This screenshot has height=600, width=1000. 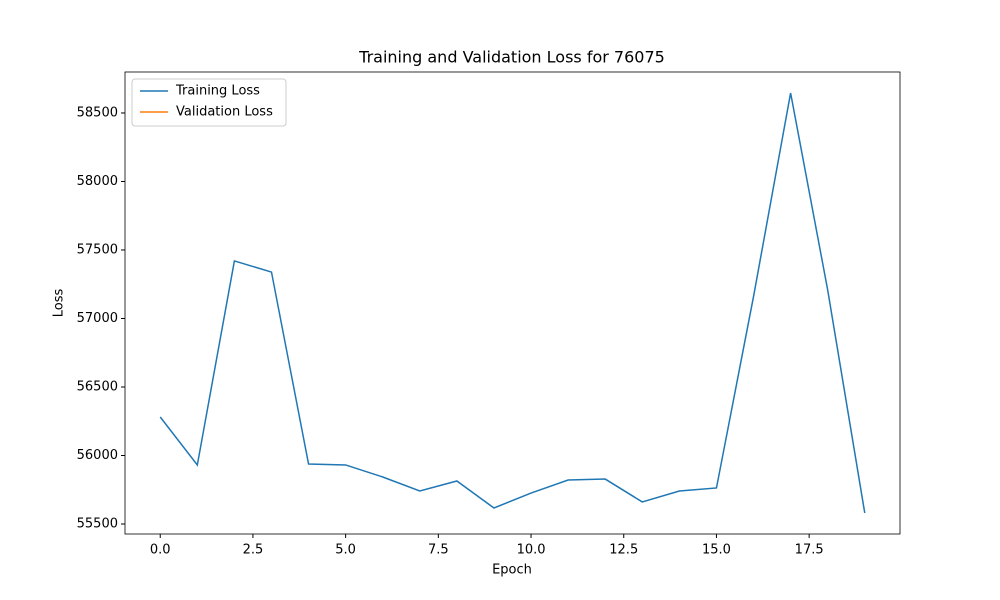 I want to click on x-tick-label: 12.5, so click(x=623, y=550).